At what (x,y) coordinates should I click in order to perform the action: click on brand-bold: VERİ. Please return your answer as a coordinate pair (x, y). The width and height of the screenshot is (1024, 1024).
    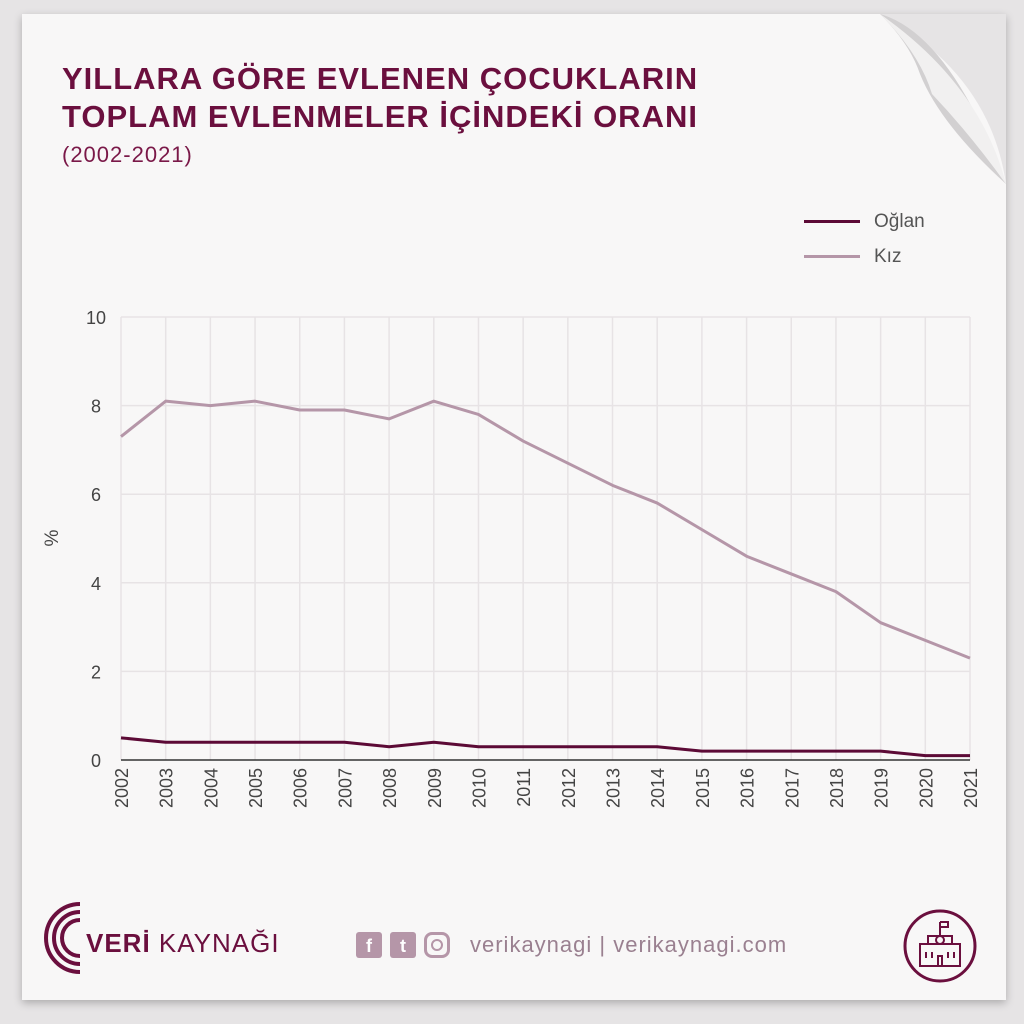
    Looking at the image, I should click on (118, 943).